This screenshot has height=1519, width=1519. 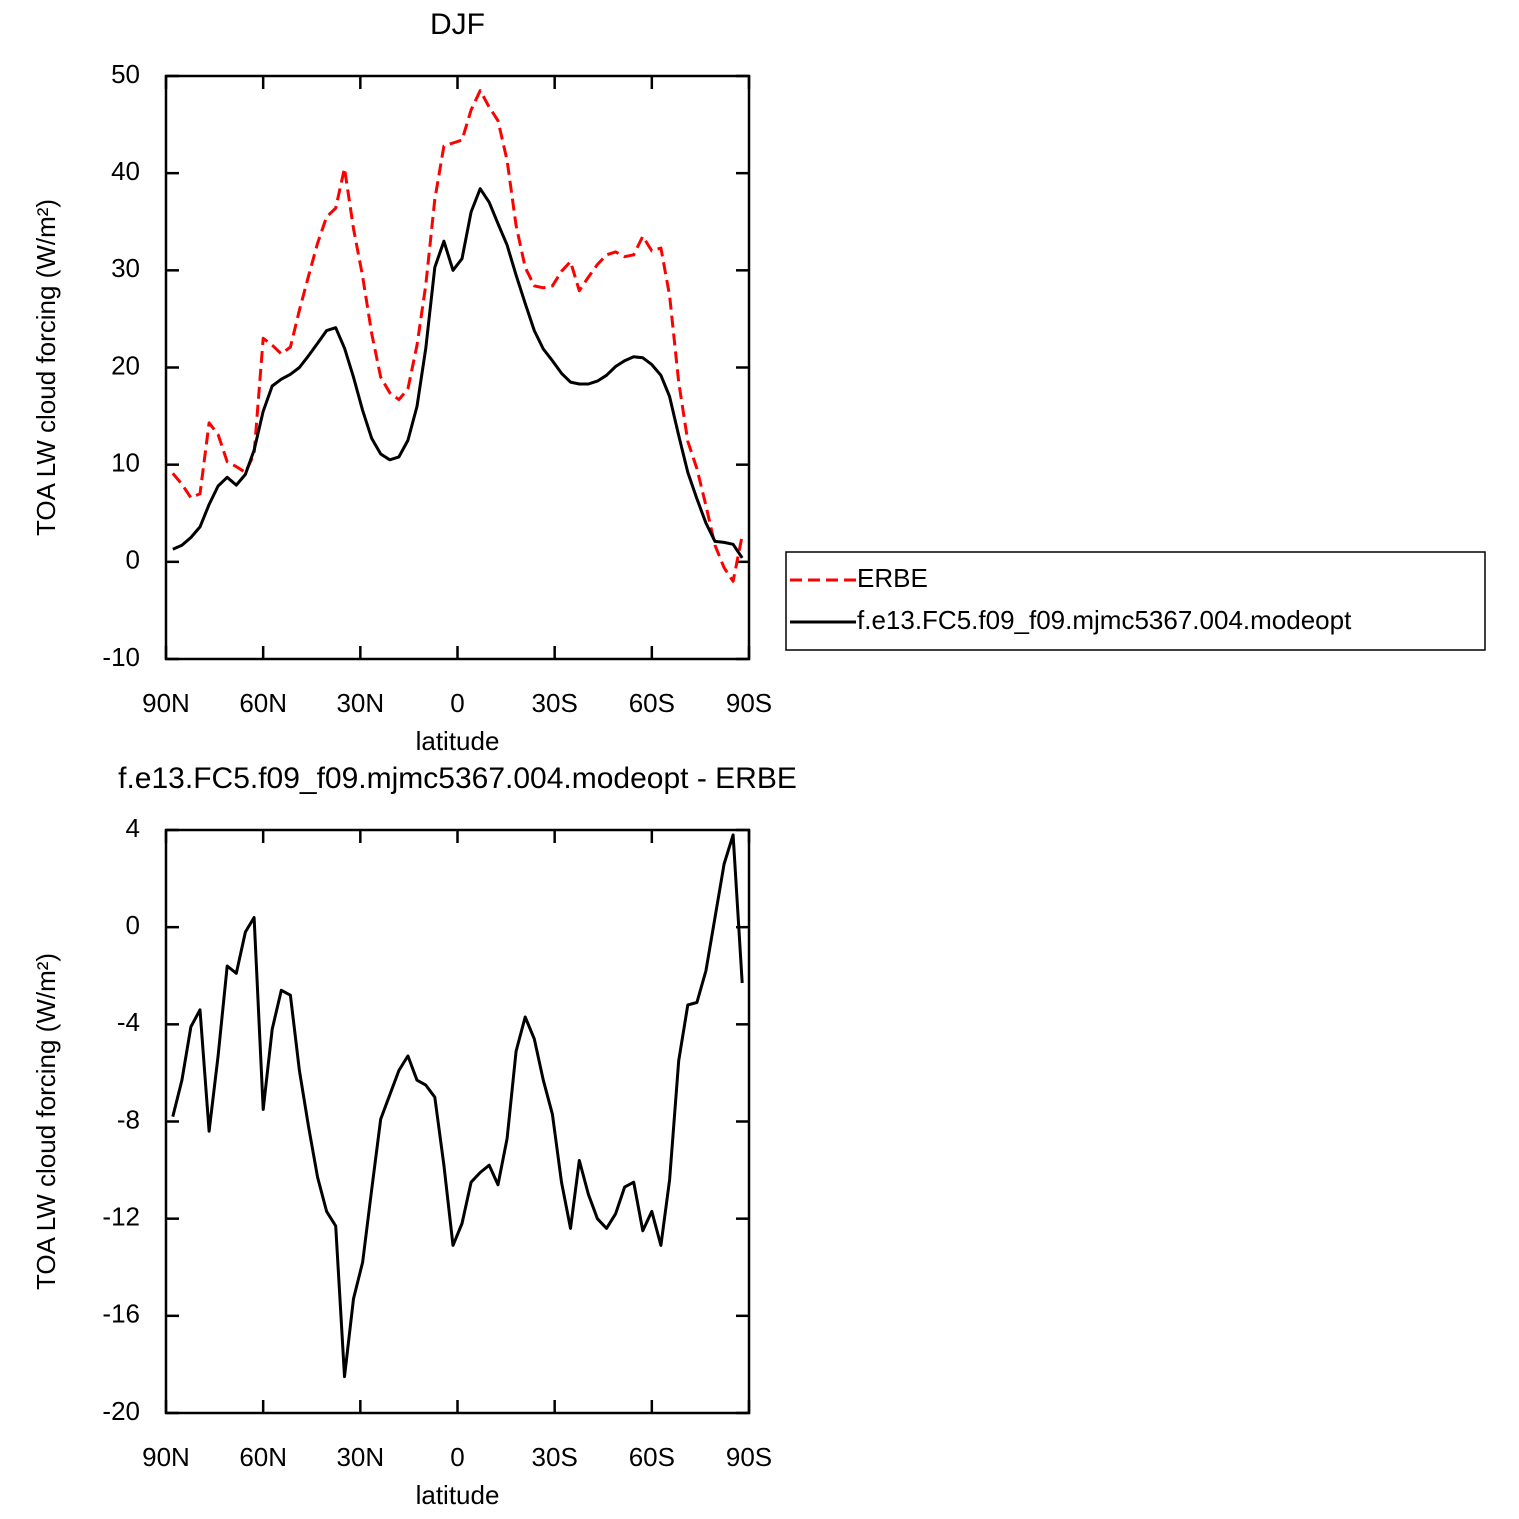 What do you see at coordinates (457, 24) in the screenshot?
I see `chart-title: DJF` at bounding box center [457, 24].